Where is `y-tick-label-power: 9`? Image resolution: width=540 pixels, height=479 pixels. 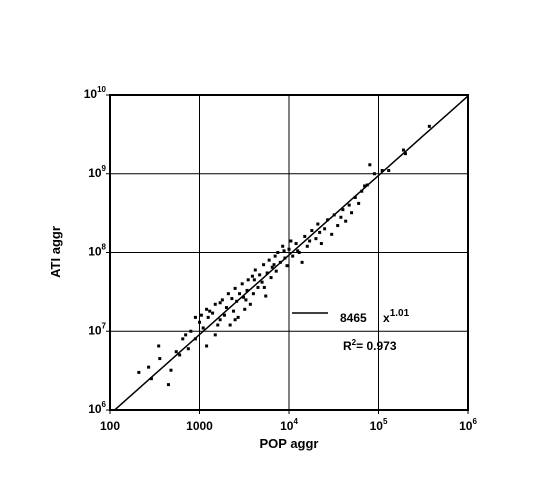
y-tick-label-power: 9 is located at coordinates (104, 168).